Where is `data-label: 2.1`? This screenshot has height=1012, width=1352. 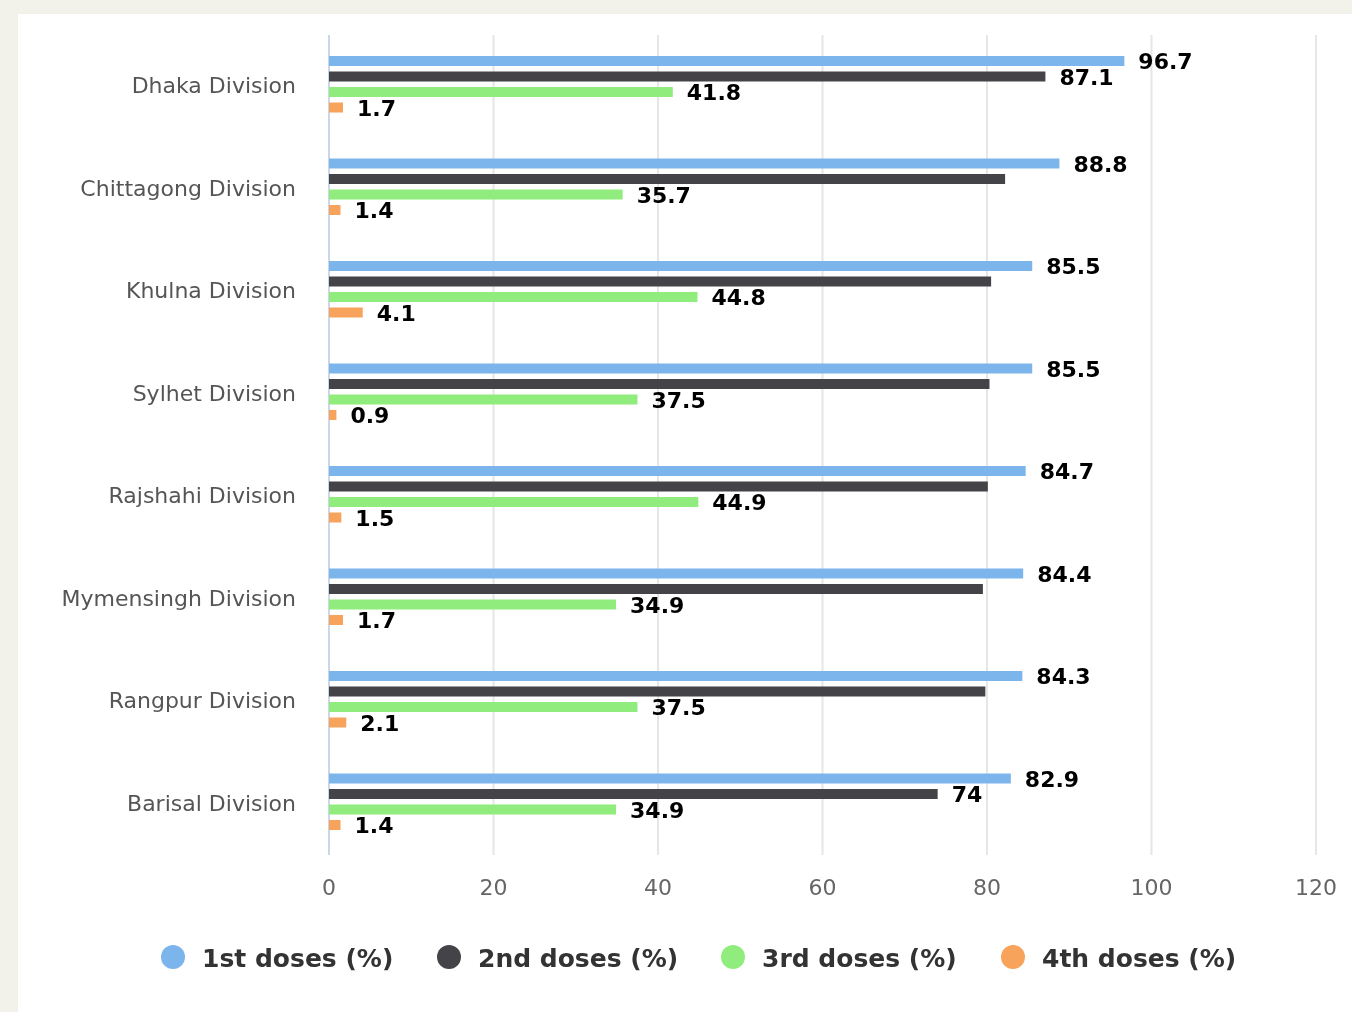 data-label: 2.1 is located at coordinates (380, 723).